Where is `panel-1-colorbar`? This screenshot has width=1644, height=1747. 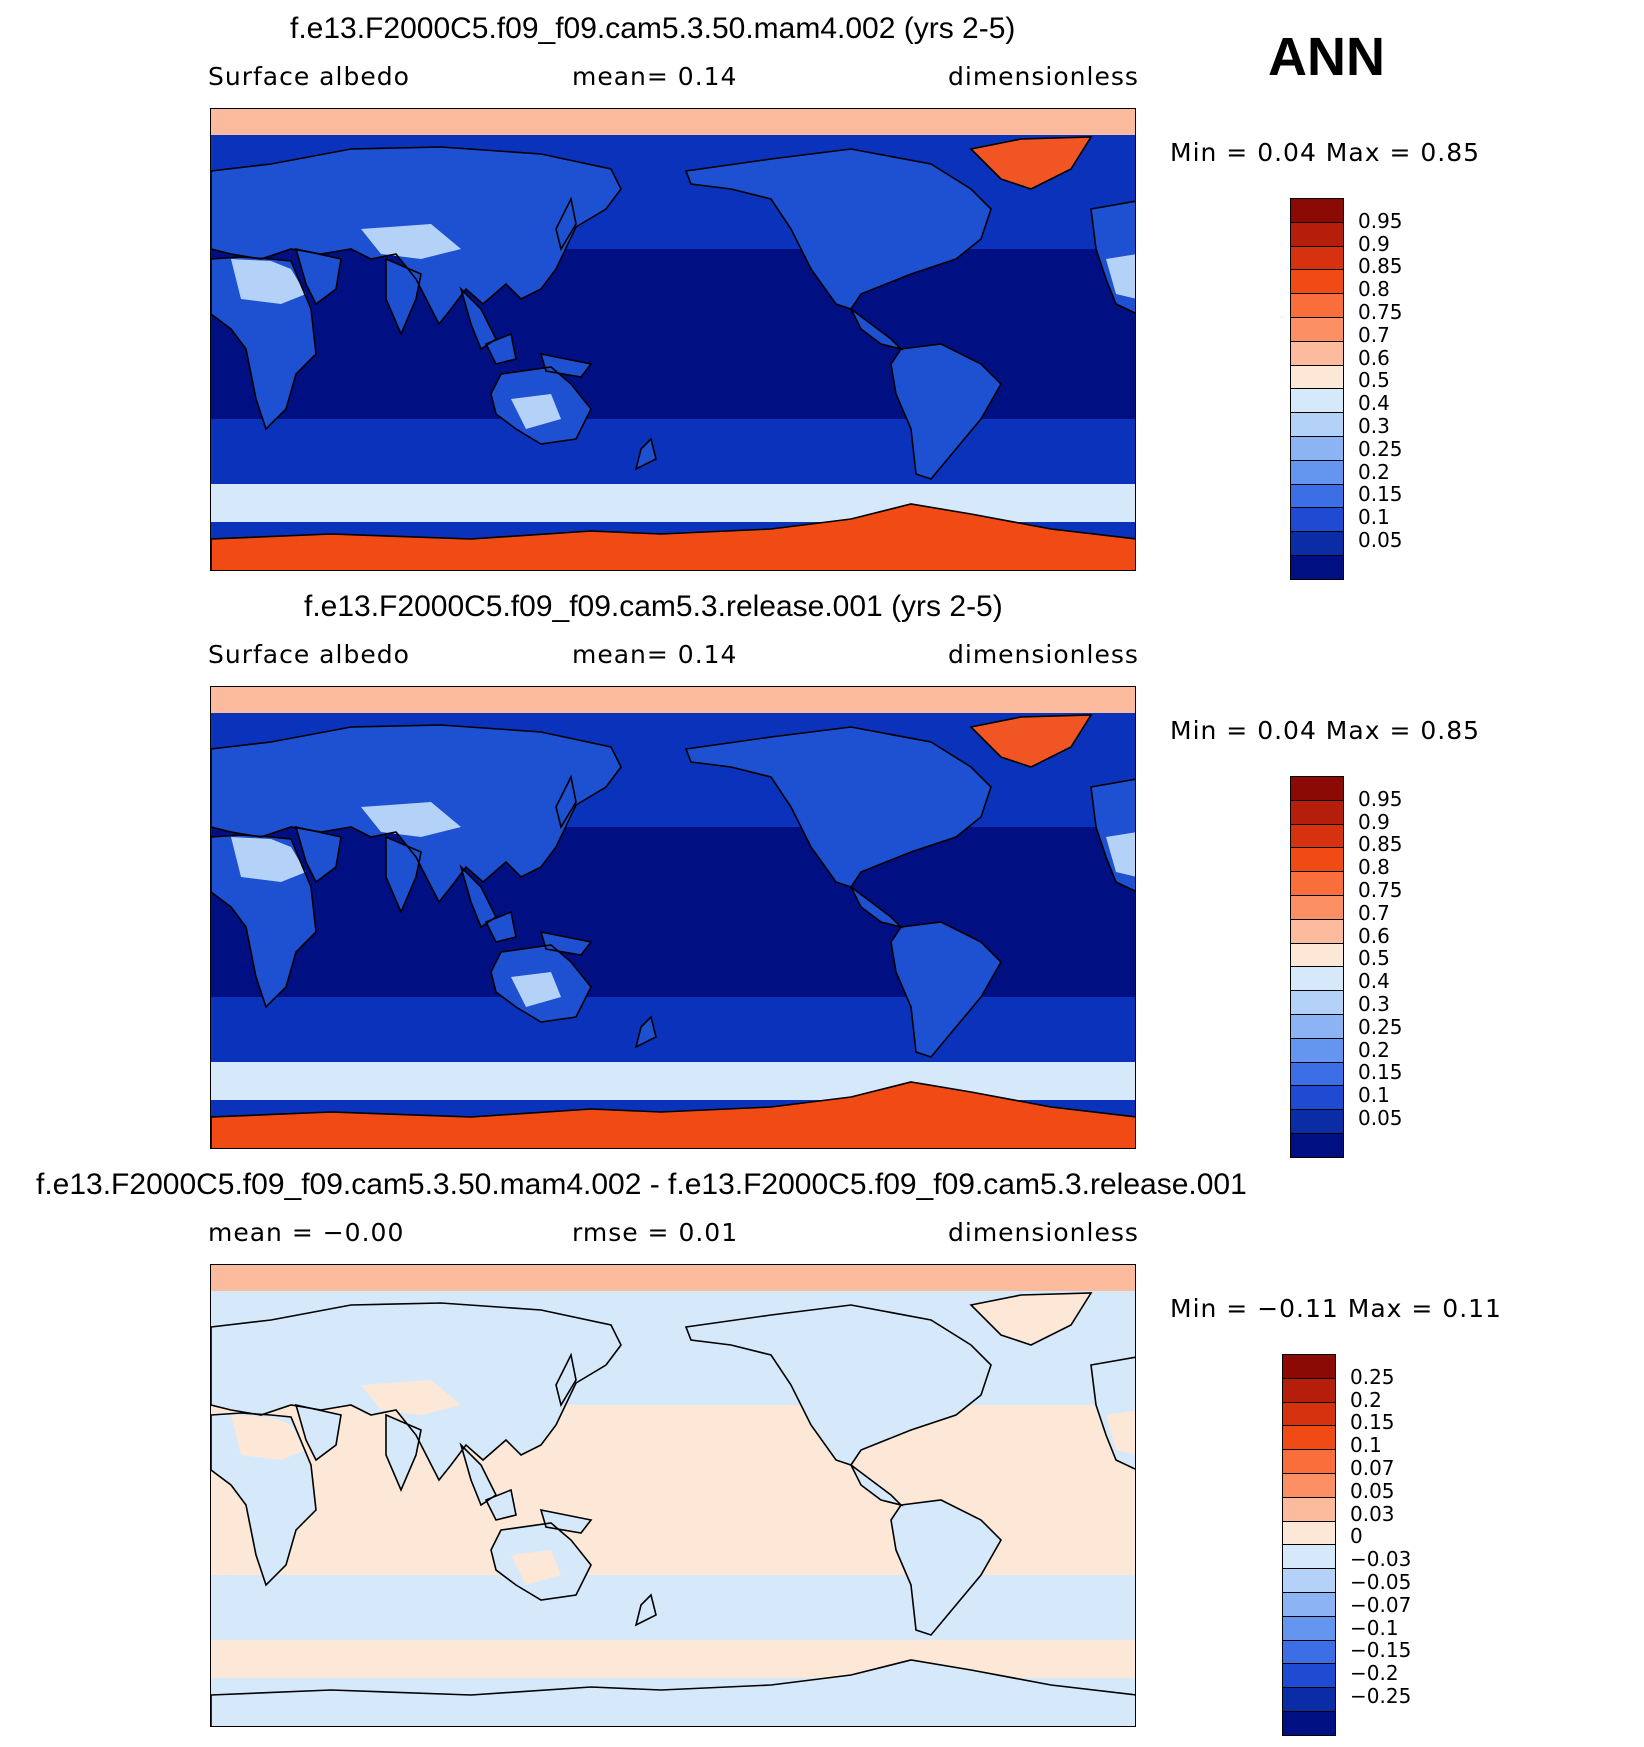
panel-1-colorbar is located at coordinates (1317, 389).